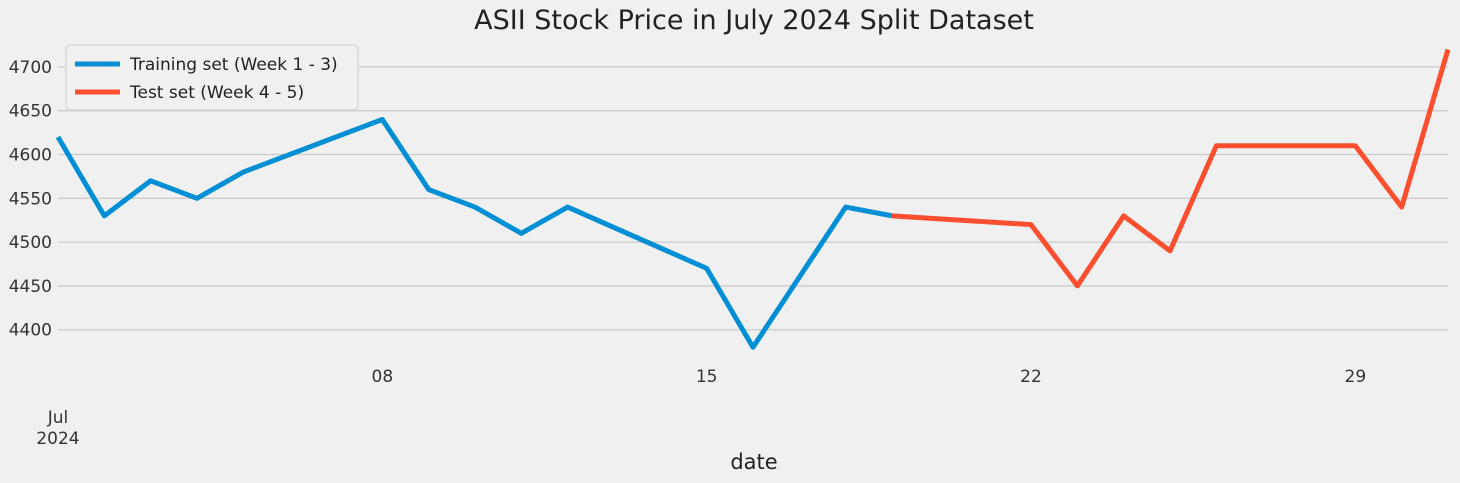 The image size is (1460, 483). I want to click on x-tick-label: Jul, so click(58, 418).